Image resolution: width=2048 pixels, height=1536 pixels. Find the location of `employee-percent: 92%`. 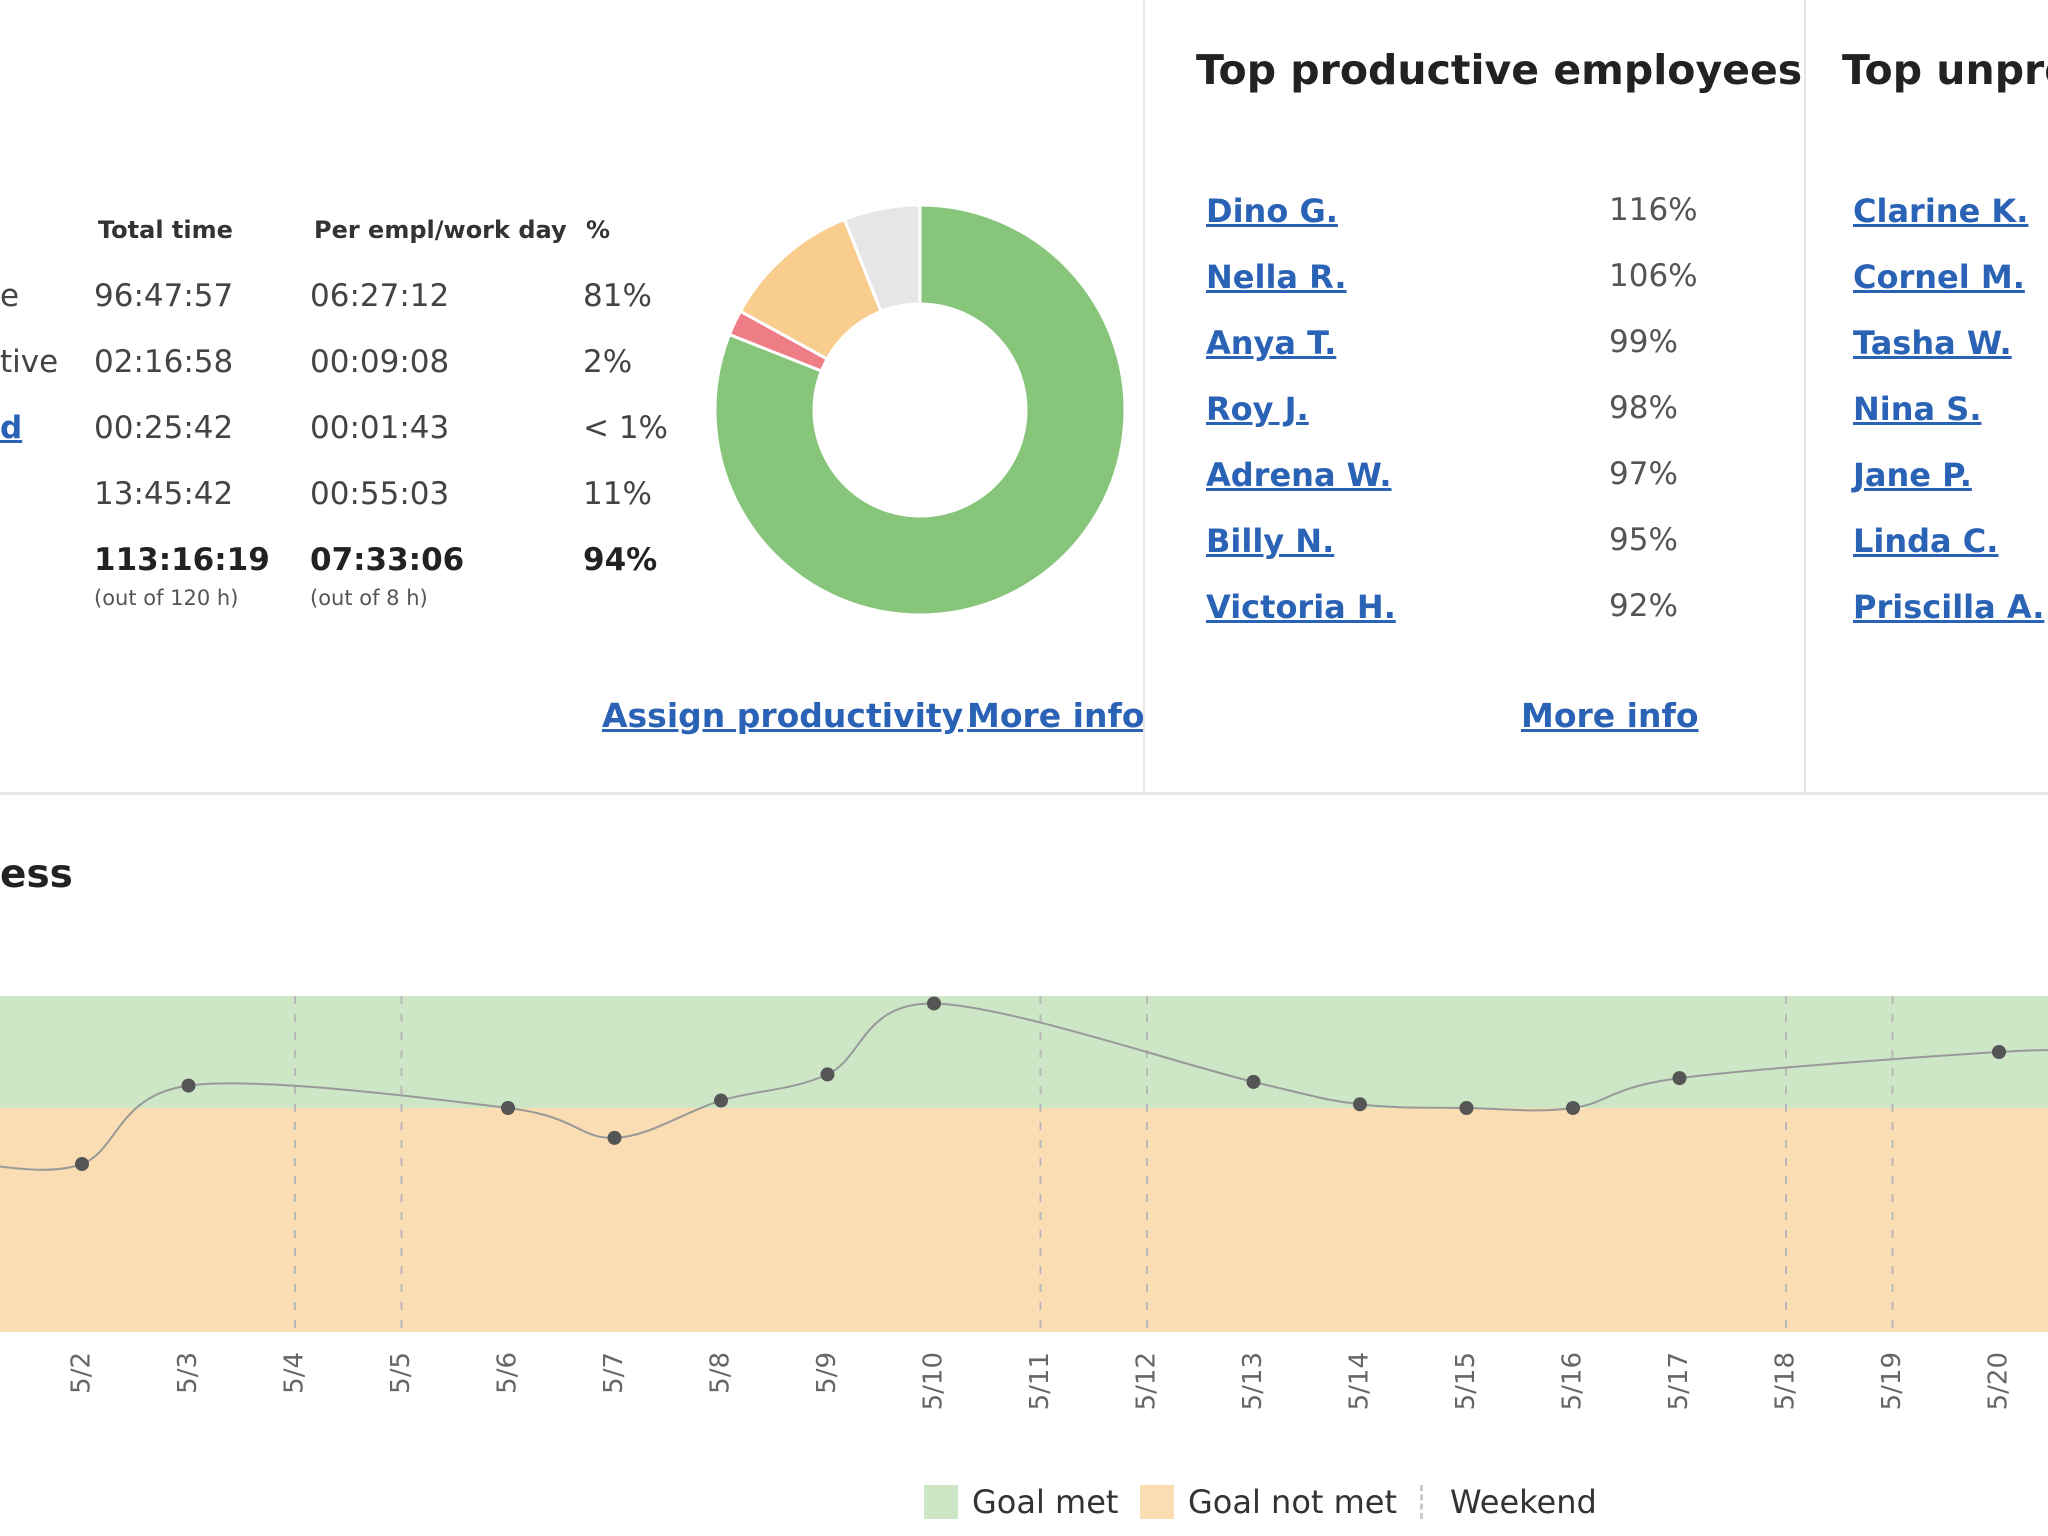

employee-percent: 92% is located at coordinates (1643, 606).